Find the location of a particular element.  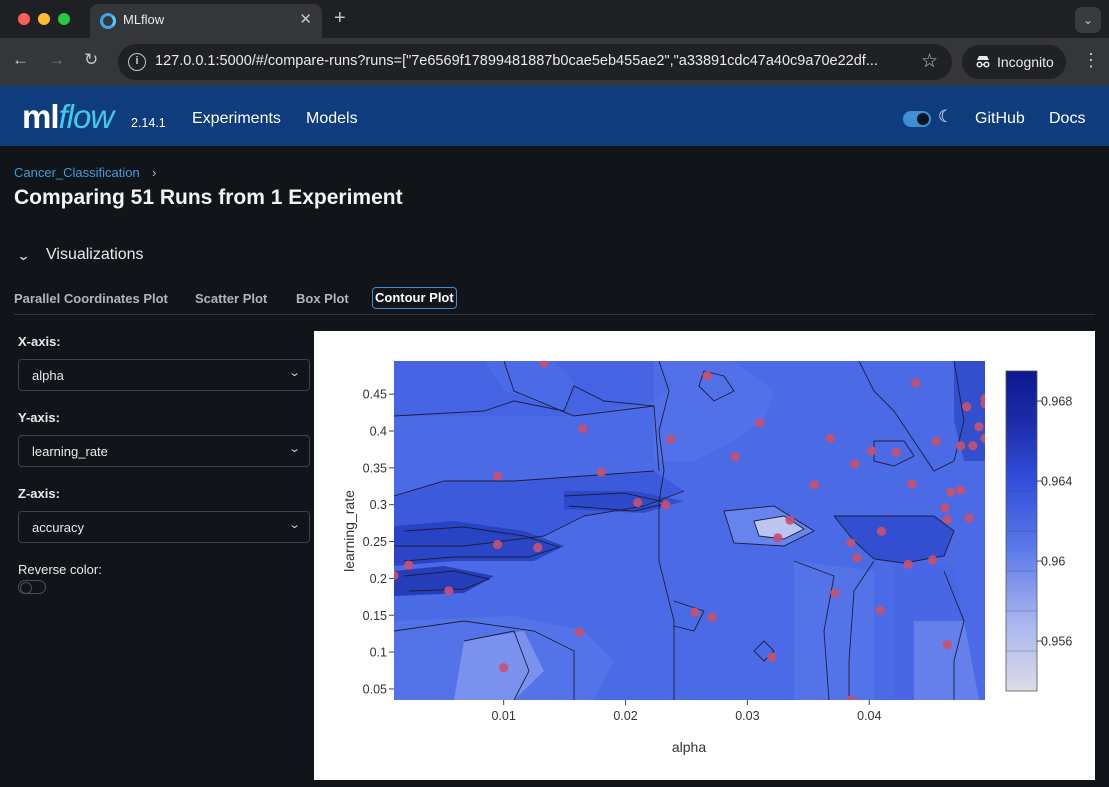

back-arrow-icon: ← is located at coordinates (20, 59).